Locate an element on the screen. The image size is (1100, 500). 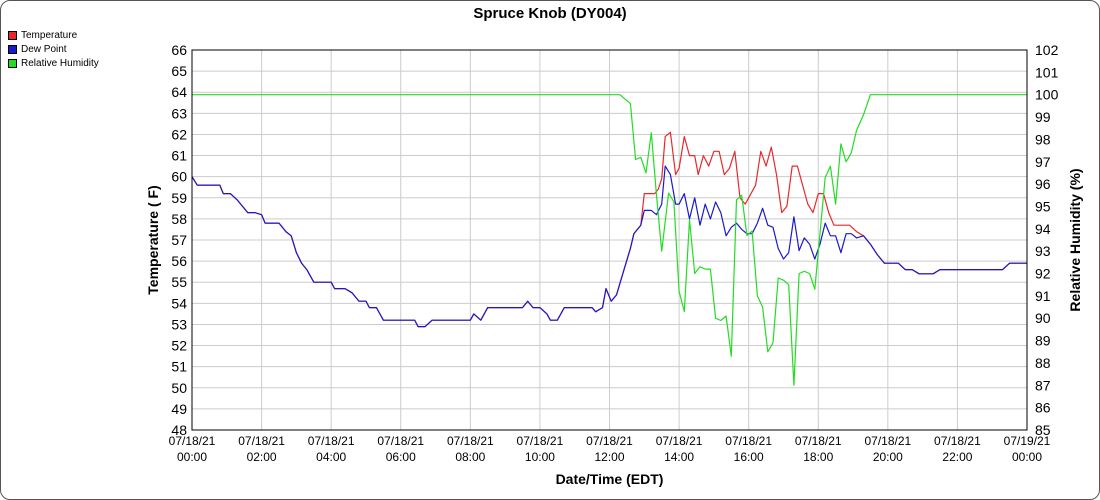
y-tick-right: 90 is located at coordinates (1043, 318).